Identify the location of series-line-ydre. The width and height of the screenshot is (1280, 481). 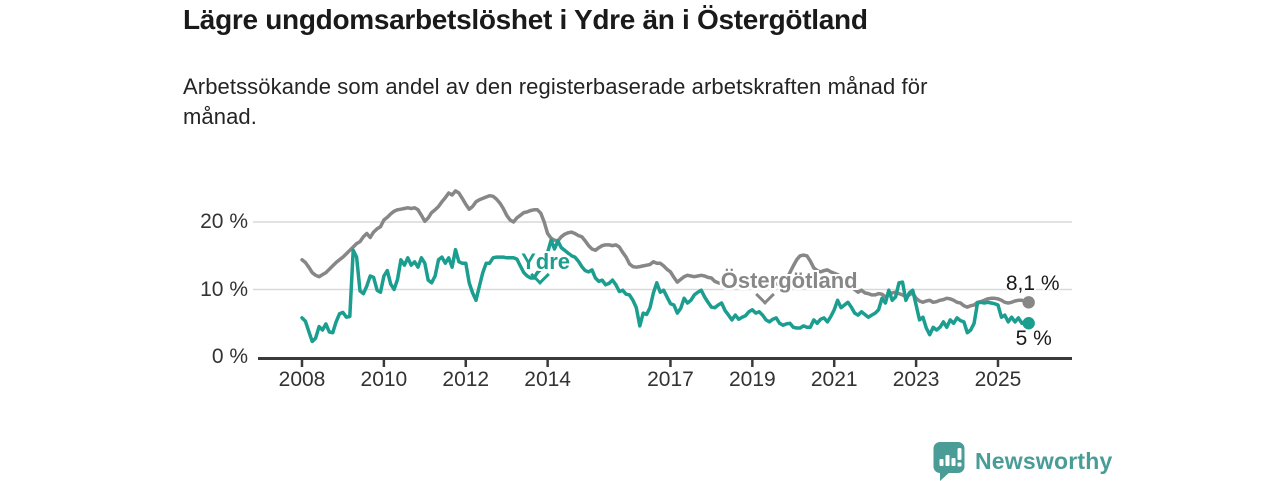
(665, 291).